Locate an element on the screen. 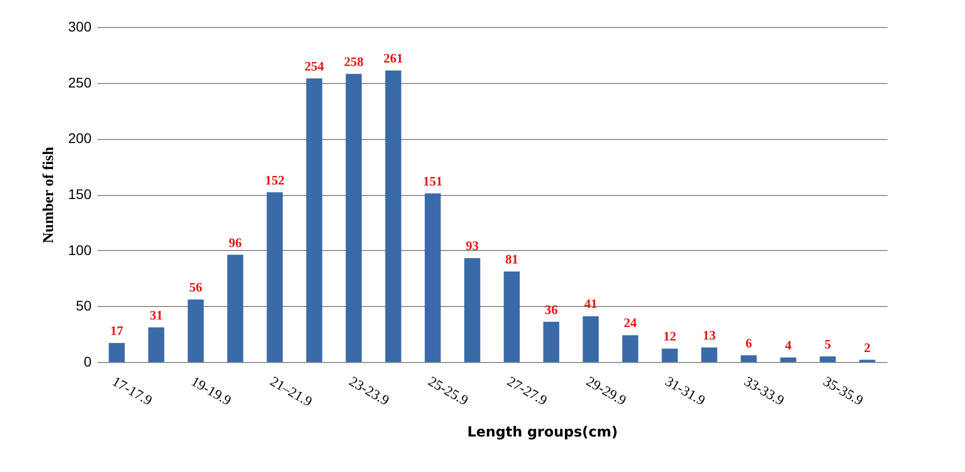 The width and height of the screenshot is (965, 472). data-label: 5 is located at coordinates (828, 344).